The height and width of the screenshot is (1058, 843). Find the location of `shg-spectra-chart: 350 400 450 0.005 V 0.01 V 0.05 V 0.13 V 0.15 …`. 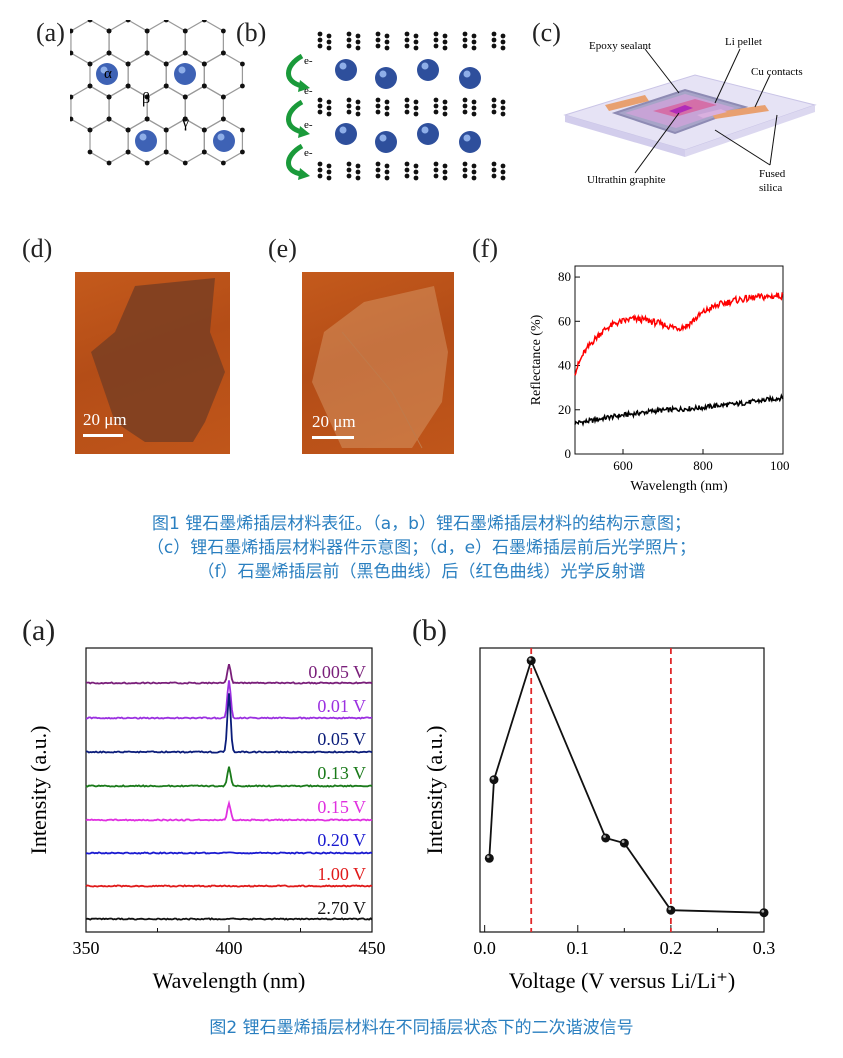

shg-spectra-chart: 350 400 450 0.005 V 0.01 V 0.05 V 0.13 V 0.15 … is located at coordinates (206, 820).